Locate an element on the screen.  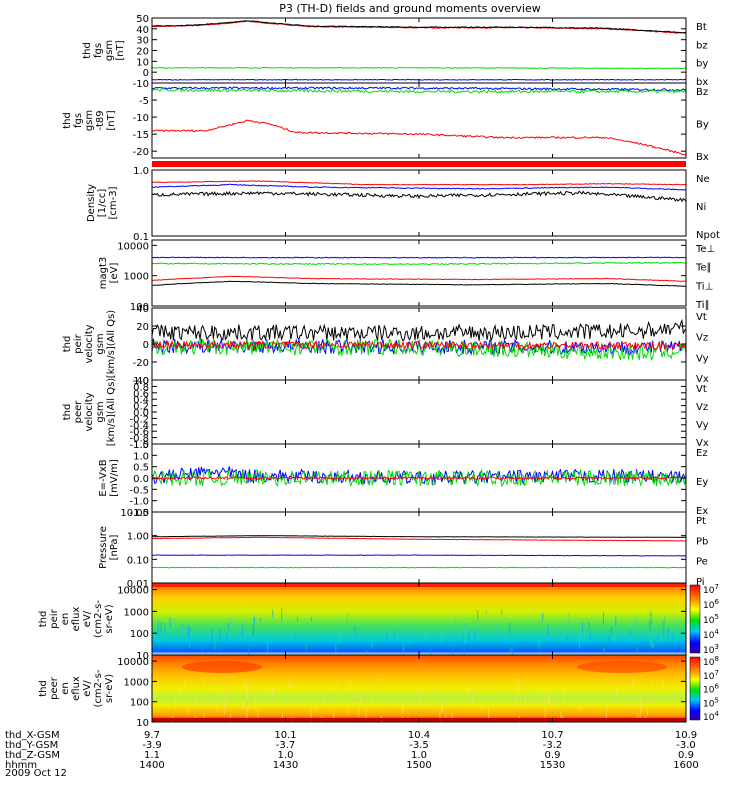
legend-Pi: Pi is located at coordinates (700, 582).